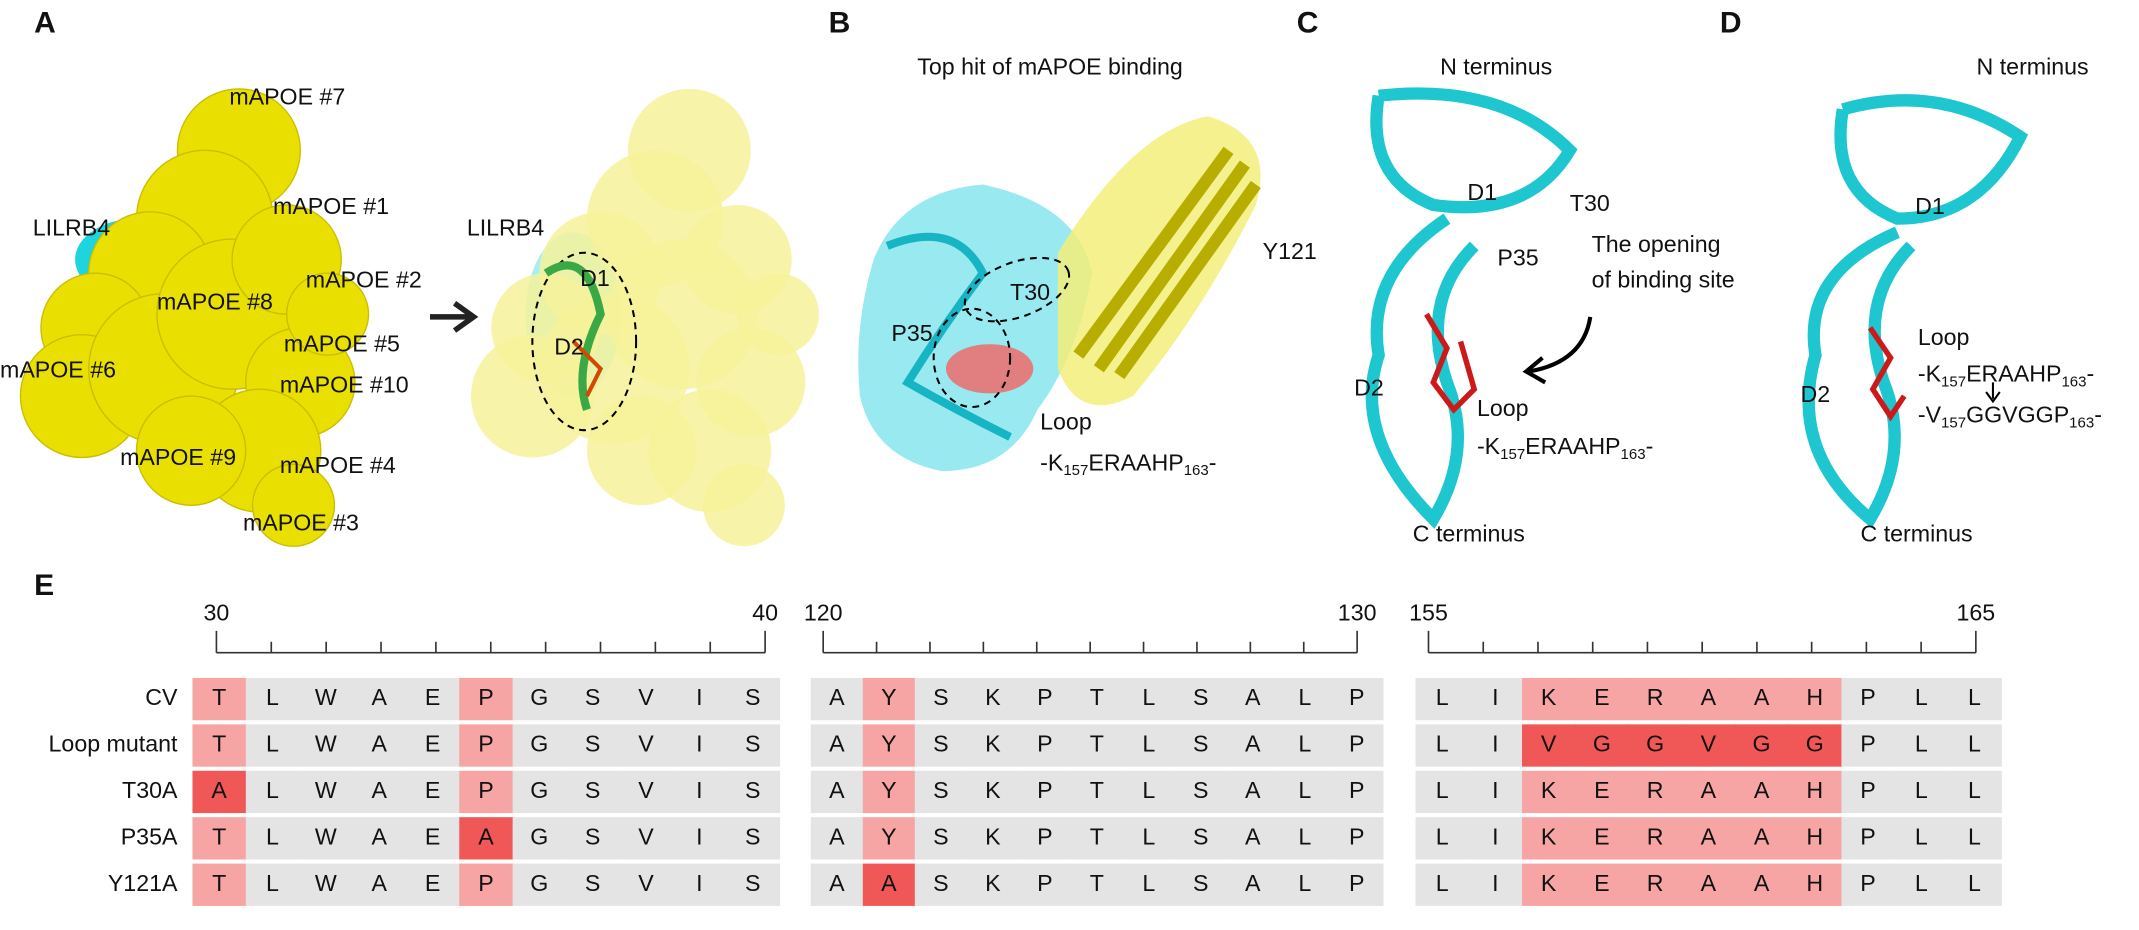 The image size is (2139, 930). What do you see at coordinates (113, 744) in the screenshot?
I see `row-label: Loop mutant` at bounding box center [113, 744].